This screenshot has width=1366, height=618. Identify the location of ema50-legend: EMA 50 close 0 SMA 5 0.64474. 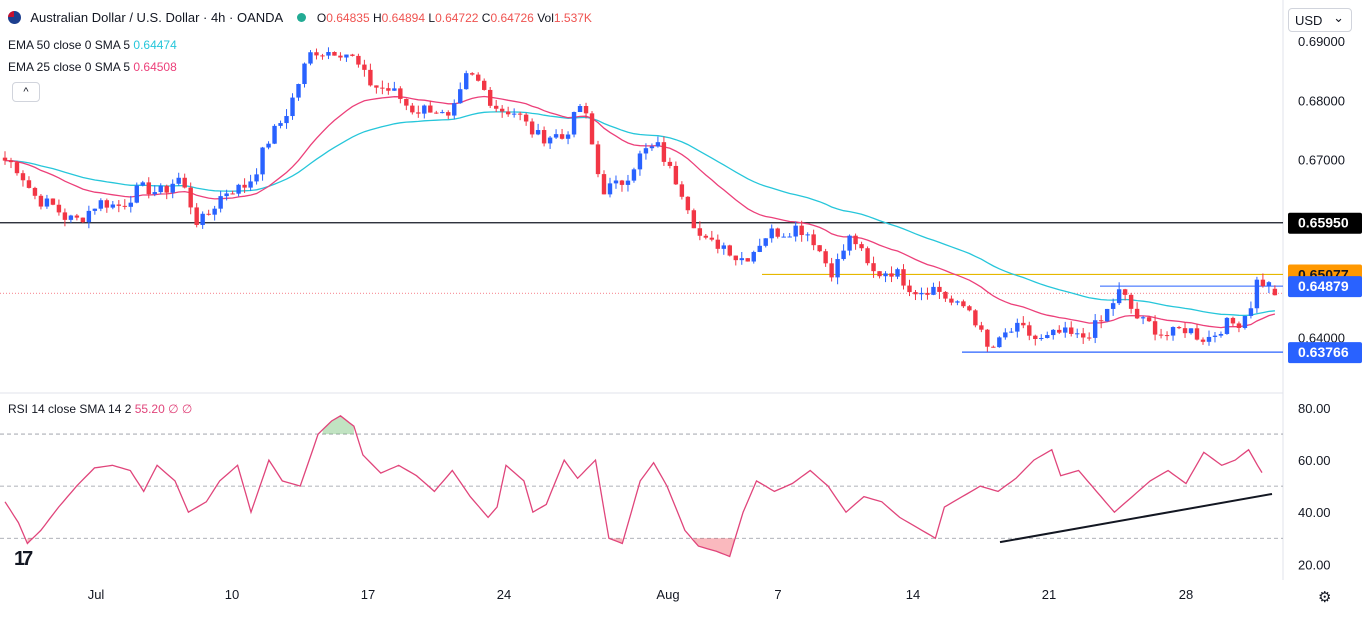
(92, 45).